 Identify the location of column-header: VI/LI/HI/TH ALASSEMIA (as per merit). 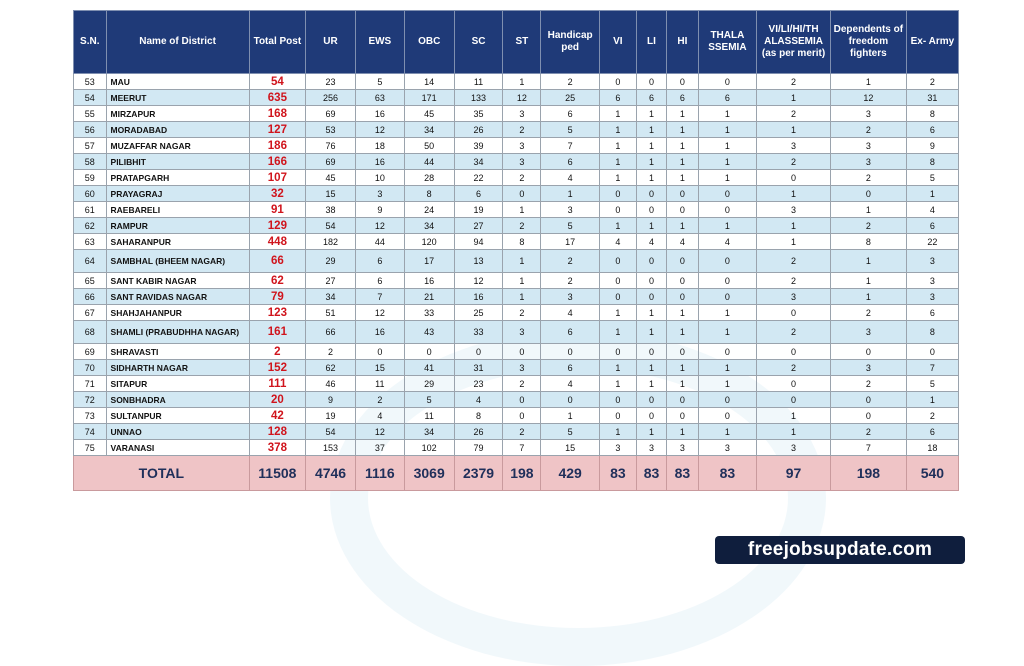
(793, 42).